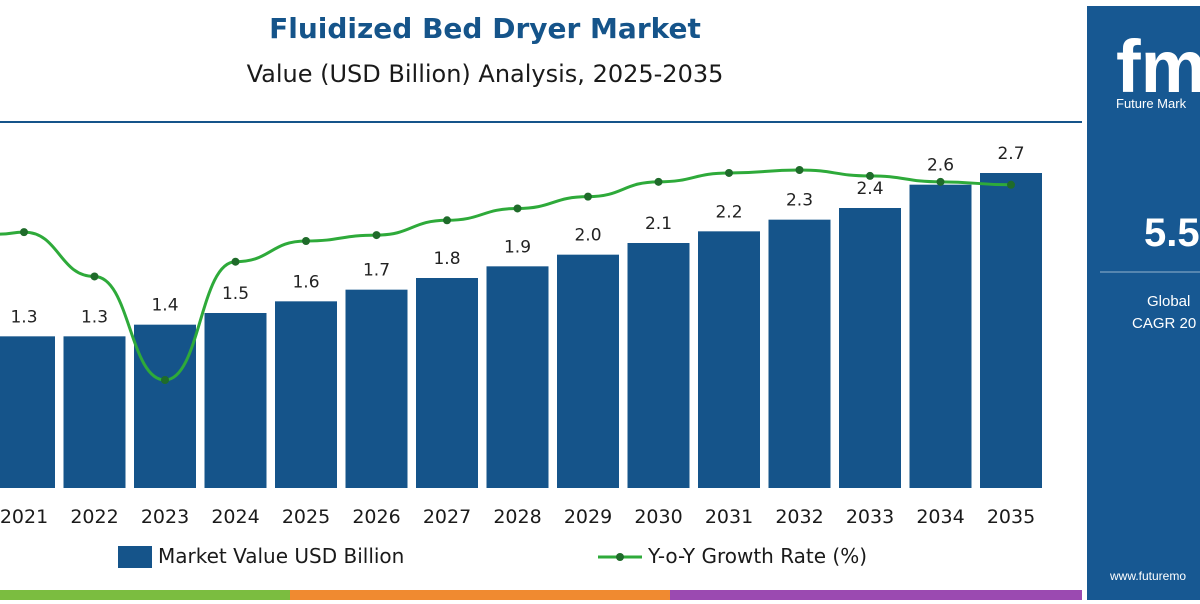 Image resolution: width=1200 pixels, height=604 pixels. What do you see at coordinates (145, 595) in the screenshot?
I see `stripe-green` at bounding box center [145, 595].